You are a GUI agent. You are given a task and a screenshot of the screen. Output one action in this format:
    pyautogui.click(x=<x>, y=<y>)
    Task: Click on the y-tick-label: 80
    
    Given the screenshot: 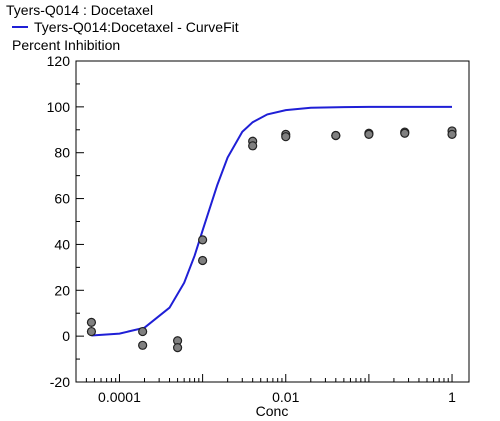 What is the action you would take?
    pyautogui.click(x=62, y=153)
    